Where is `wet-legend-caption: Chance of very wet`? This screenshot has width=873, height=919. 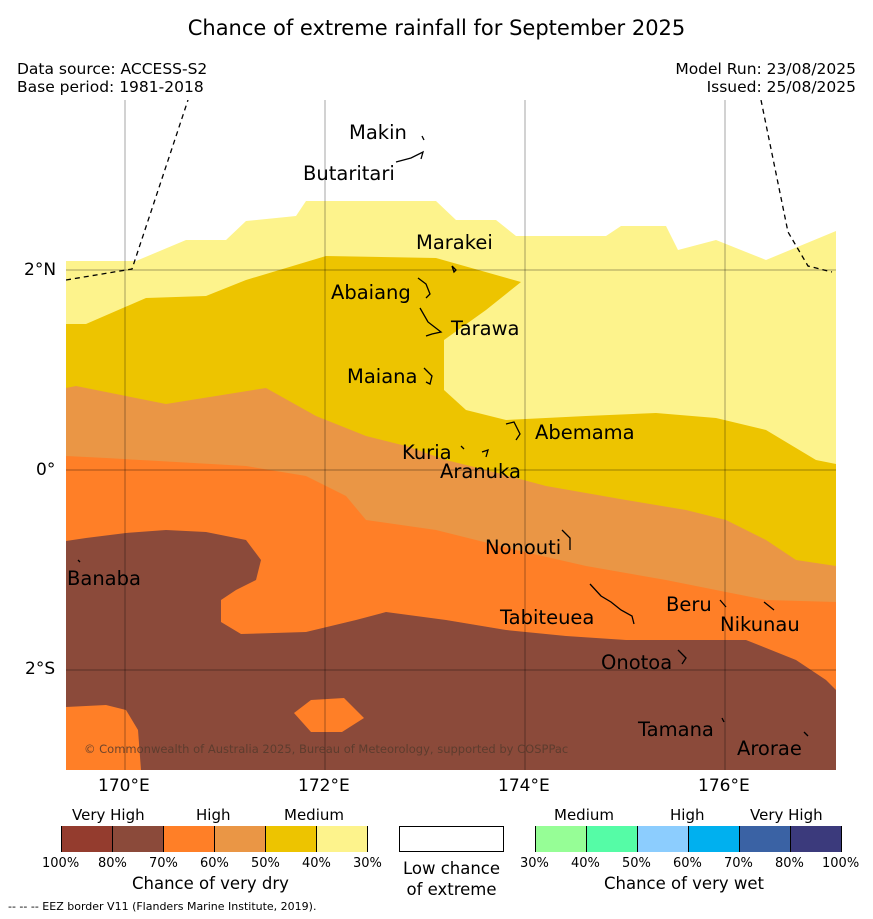 wet-legend-caption: Chance of very wet is located at coordinates (684, 883).